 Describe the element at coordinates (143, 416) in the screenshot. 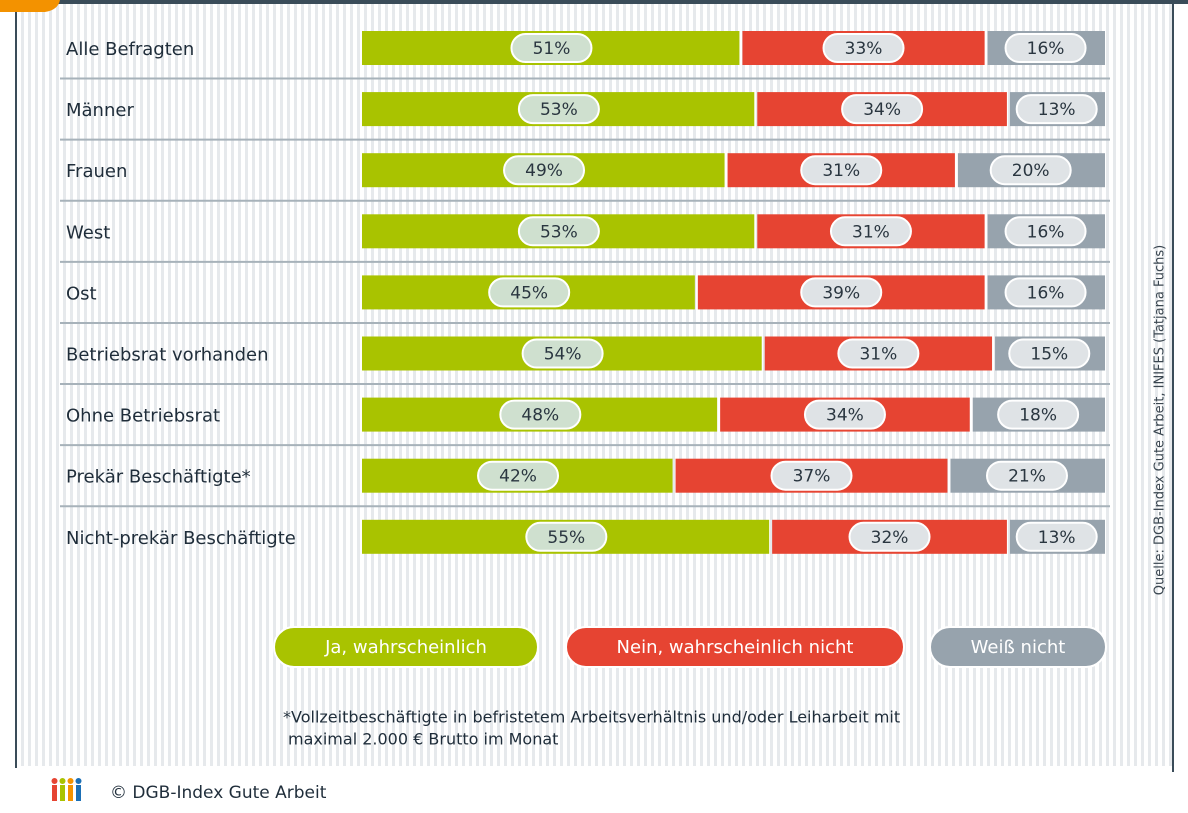

I see `category-label: Ohne Betriebsrat` at that location.